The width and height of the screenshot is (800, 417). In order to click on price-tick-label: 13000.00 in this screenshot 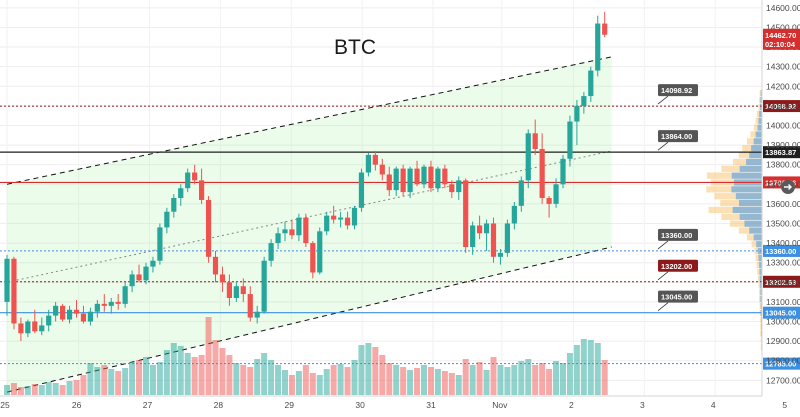, I will do `click(783, 322)`.